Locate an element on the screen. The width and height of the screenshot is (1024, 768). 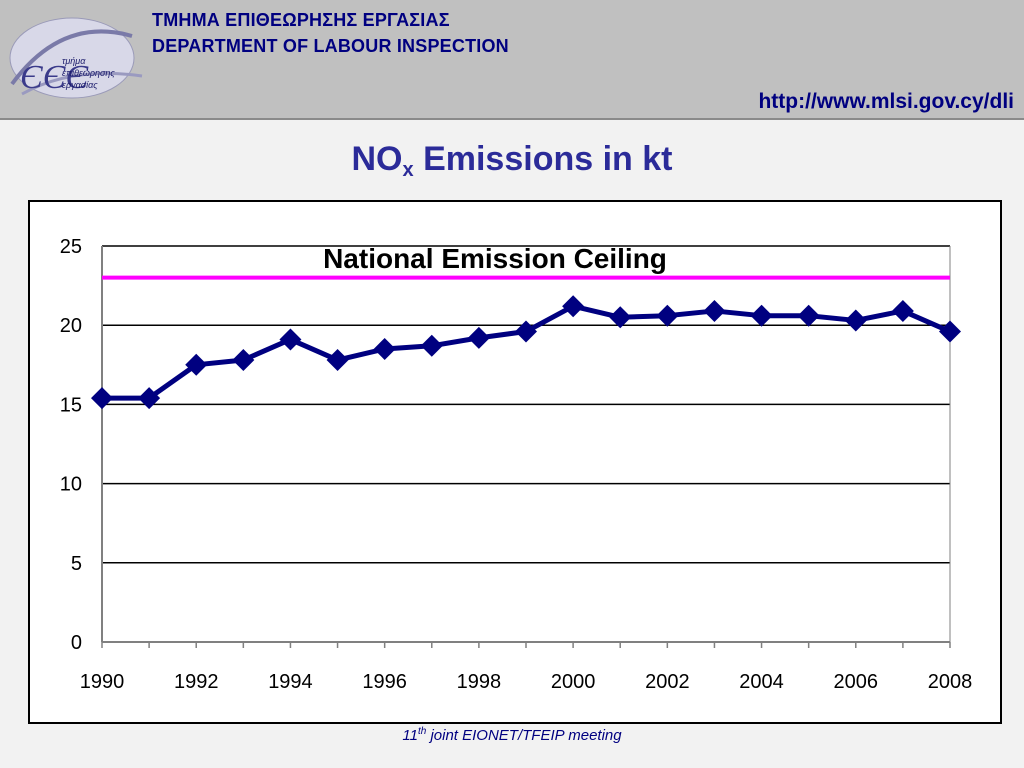
logo-text-3: εργασίας is located at coordinates (80, 85).